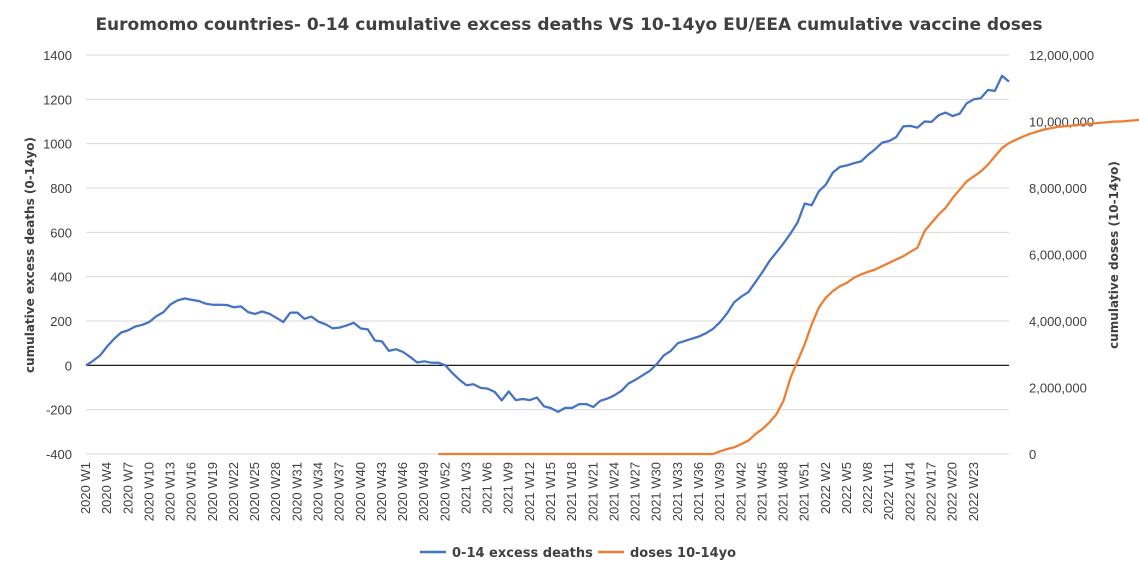 The height and width of the screenshot is (576, 1139). What do you see at coordinates (931, 491) in the screenshot?
I see `x-tick-label: 2022 W17` at bounding box center [931, 491].